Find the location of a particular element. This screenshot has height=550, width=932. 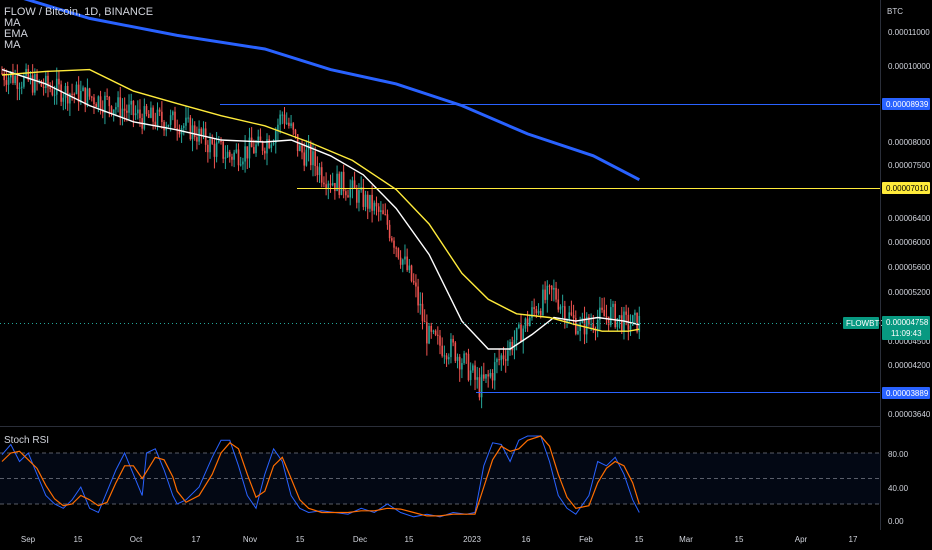

level-label-resistance-yellow-box is located at coordinates (906, 188).